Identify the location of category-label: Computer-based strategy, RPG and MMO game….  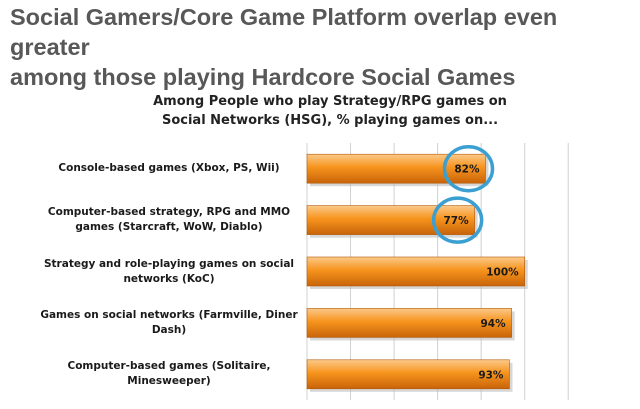
(169, 220).